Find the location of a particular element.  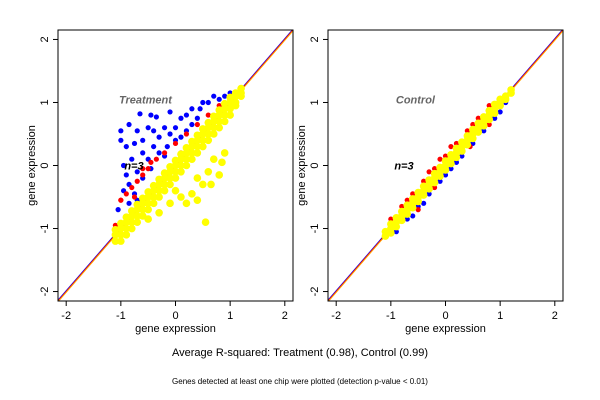

sample-count-annotation: n=3 is located at coordinates (133, 167).